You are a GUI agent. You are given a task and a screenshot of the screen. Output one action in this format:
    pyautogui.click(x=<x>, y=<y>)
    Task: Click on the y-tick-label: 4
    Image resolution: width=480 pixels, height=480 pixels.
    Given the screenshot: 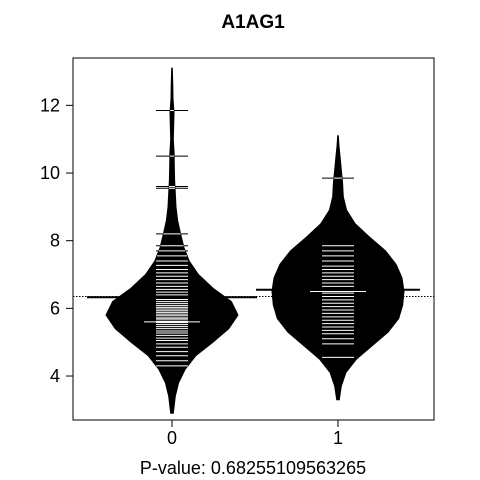 What is the action you would take?
    pyautogui.click(x=55, y=376)
    